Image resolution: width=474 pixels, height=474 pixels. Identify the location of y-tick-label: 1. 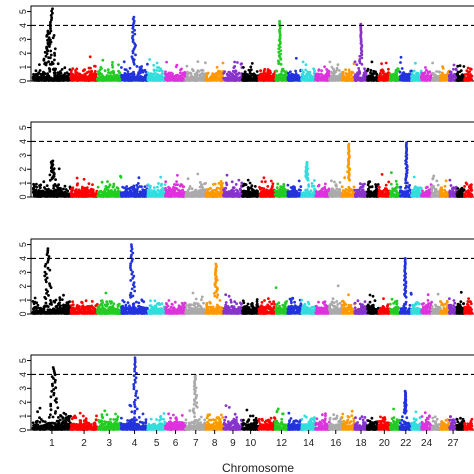
(23, 183).